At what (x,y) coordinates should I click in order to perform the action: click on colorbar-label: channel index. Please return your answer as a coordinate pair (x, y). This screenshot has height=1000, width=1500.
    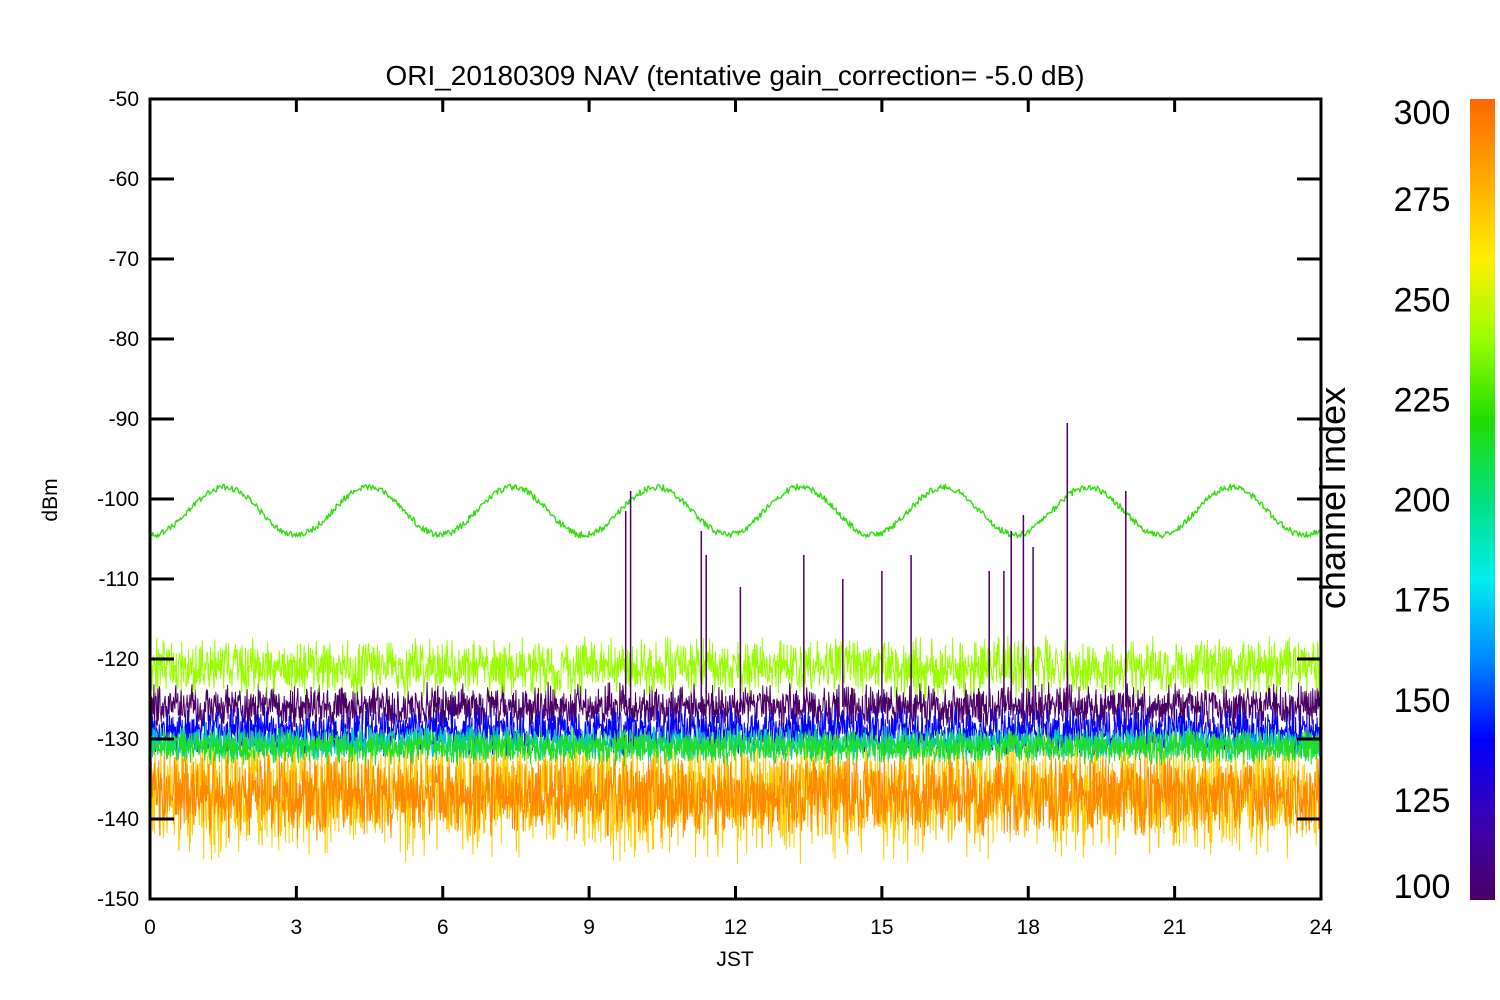
    Looking at the image, I should click on (1332, 498).